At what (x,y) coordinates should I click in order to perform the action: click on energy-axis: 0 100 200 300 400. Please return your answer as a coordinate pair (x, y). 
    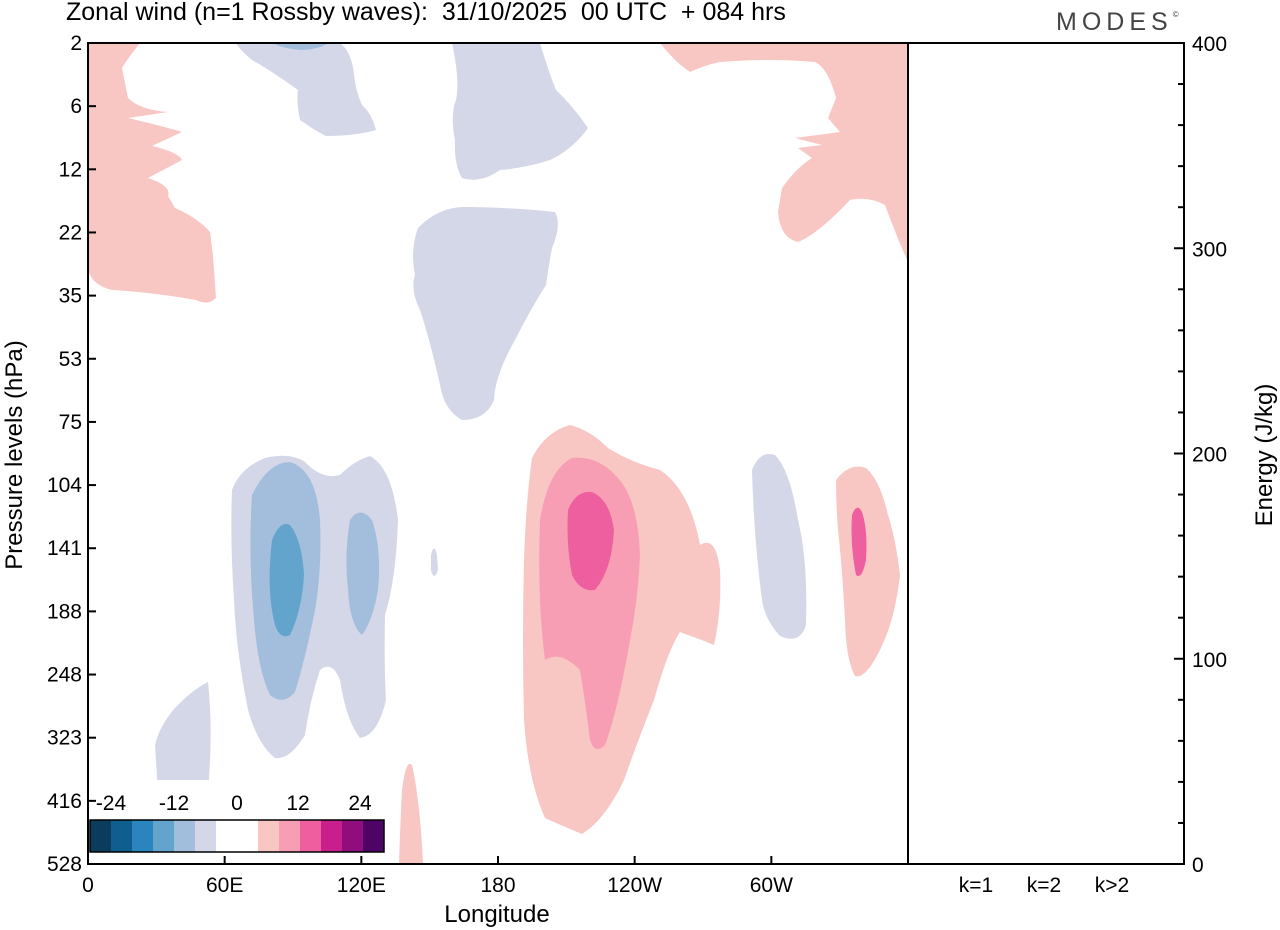
    Looking at the image, I should click on (1200, 455).